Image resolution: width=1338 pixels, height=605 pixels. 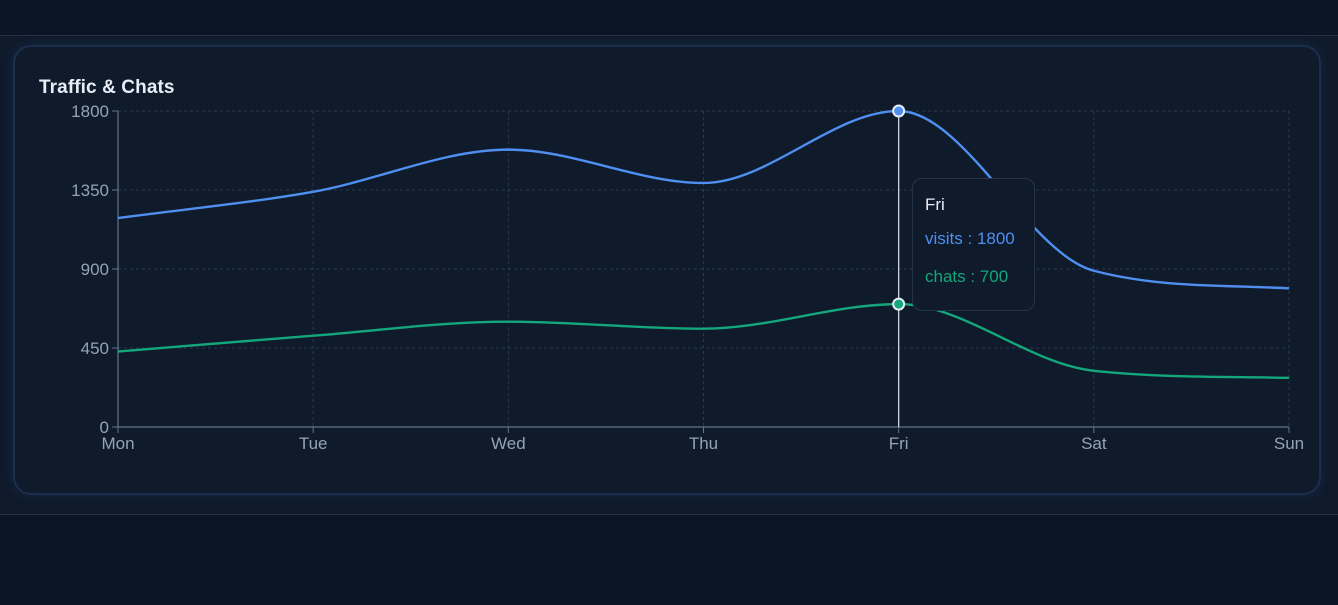 What do you see at coordinates (95, 269) in the screenshot?
I see `y-tick-label: 900` at bounding box center [95, 269].